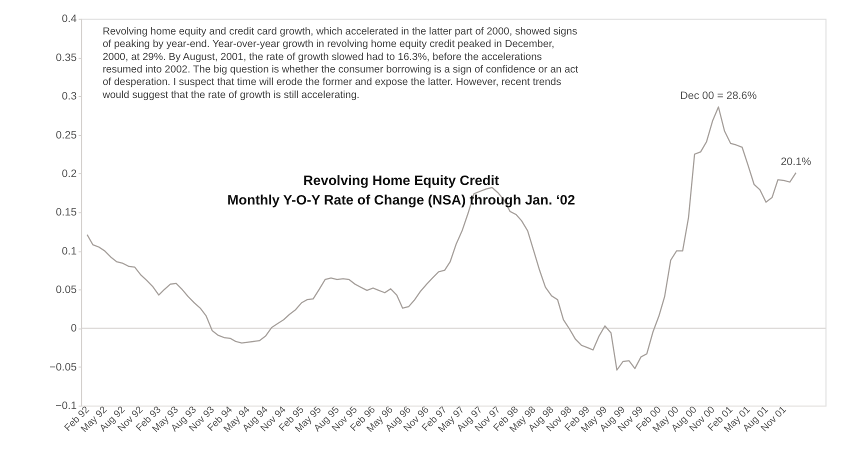  What do you see at coordinates (66, 290) in the screenshot?
I see `y-tick-label: 0.05` at bounding box center [66, 290].